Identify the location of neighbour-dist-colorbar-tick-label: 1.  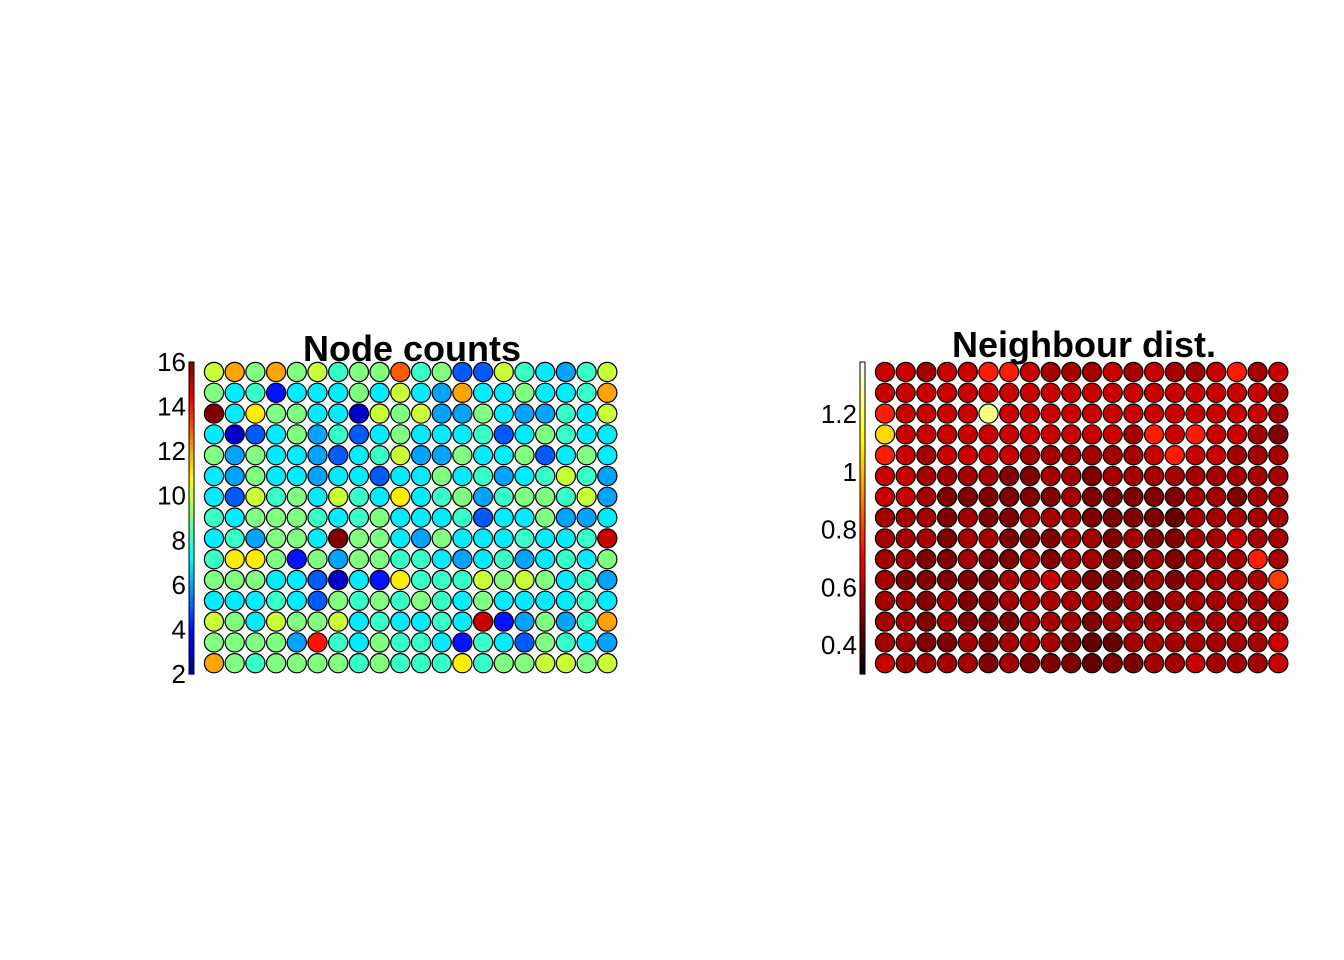
(850, 472).